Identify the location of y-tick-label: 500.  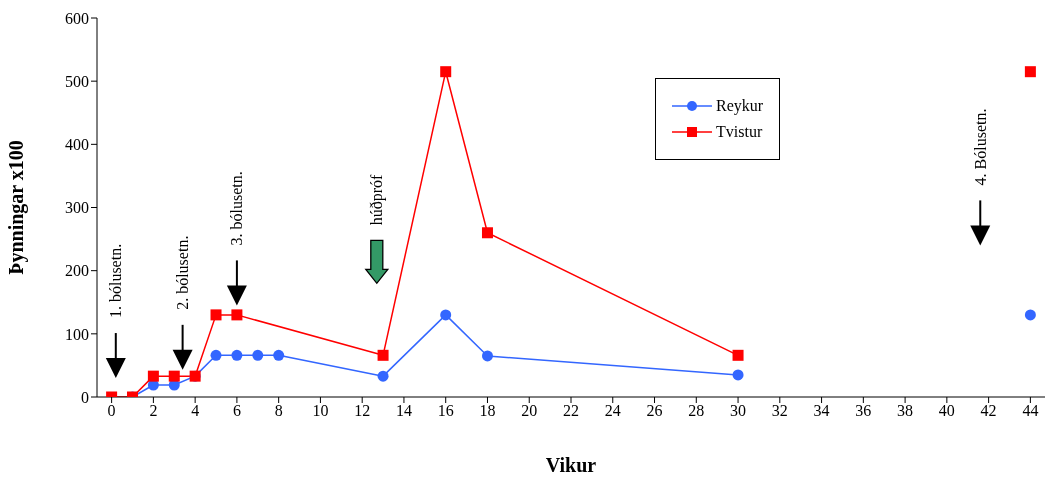
(77, 81).